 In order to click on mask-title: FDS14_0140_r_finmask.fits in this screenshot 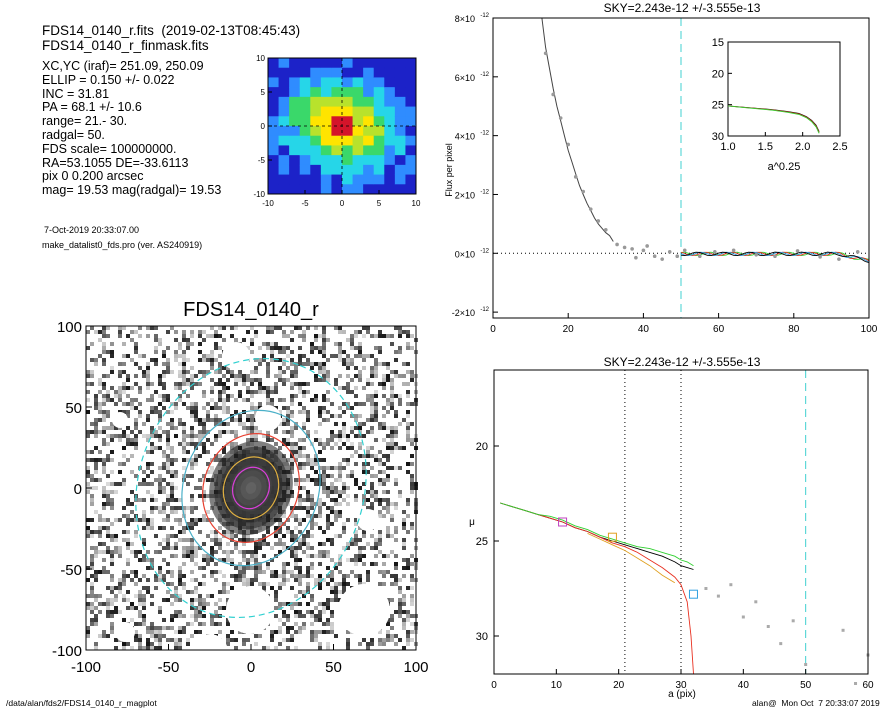, I will do `click(125, 45)`.